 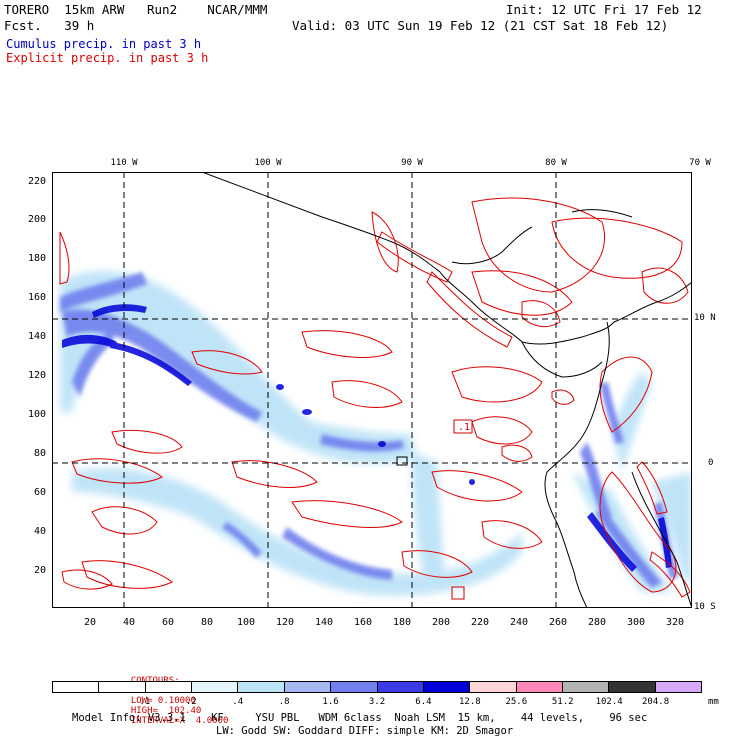 I want to click on scale-label: 204.8, so click(x=656, y=702).